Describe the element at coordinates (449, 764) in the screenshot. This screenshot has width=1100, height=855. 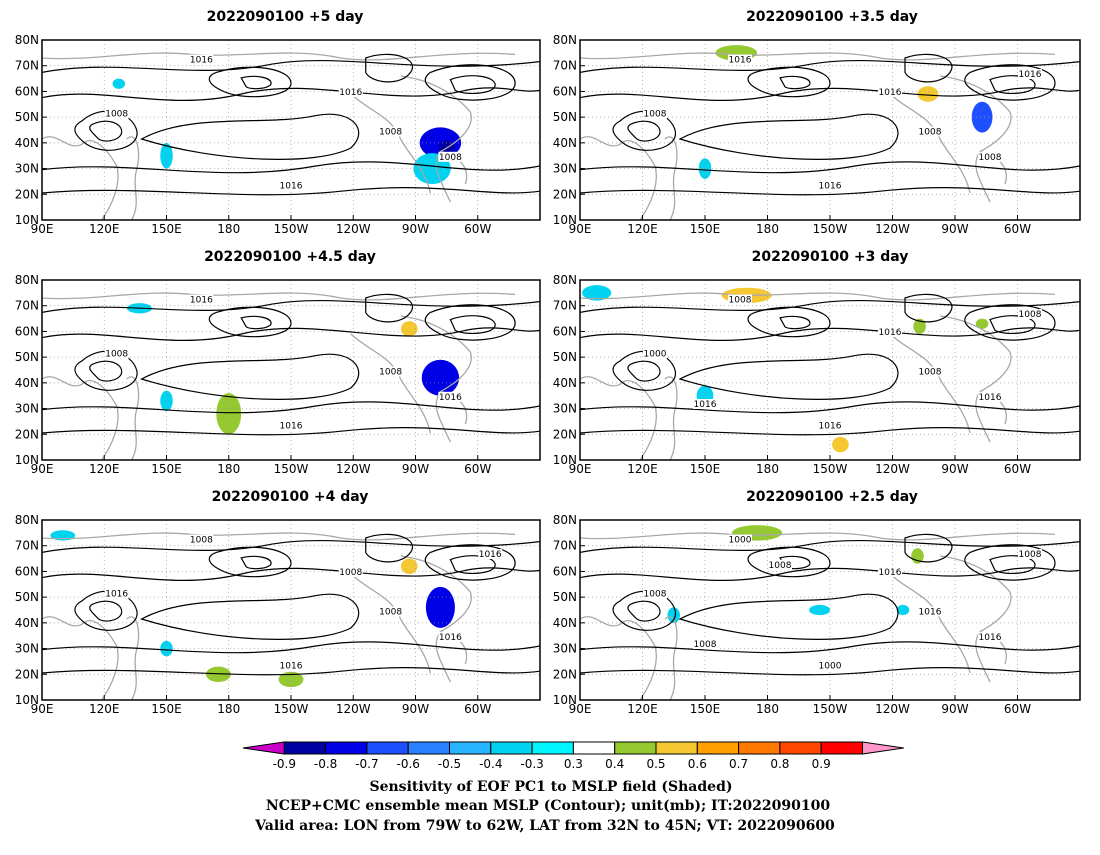
I see `colorbar-tick-label: -0.5` at that location.